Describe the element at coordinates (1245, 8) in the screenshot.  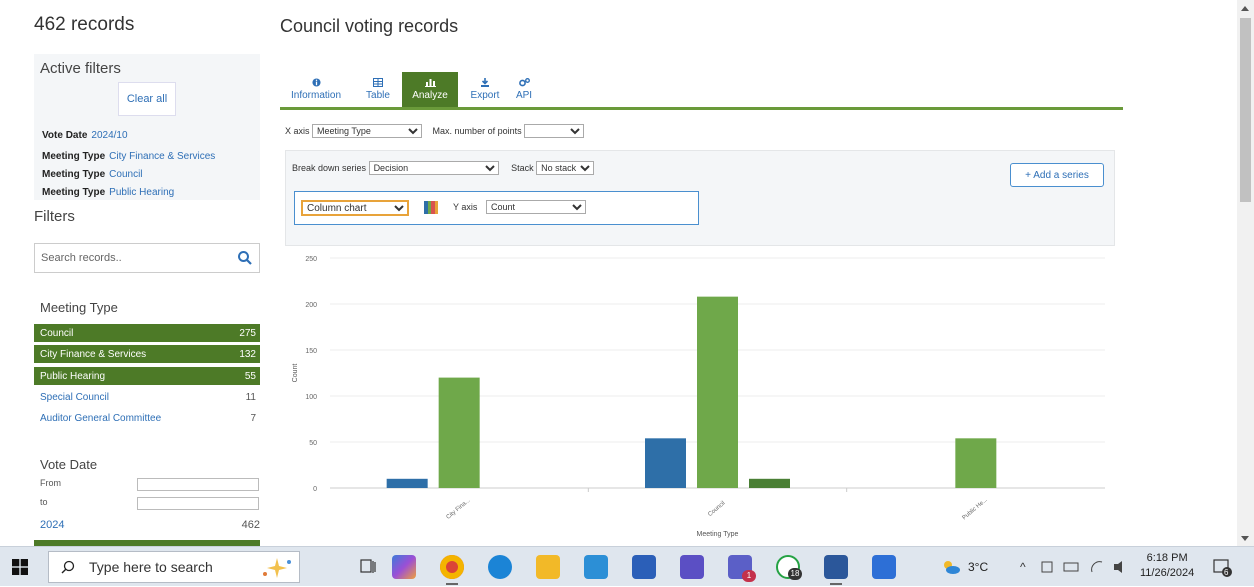
I see `scroll-up-arrow` at that location.